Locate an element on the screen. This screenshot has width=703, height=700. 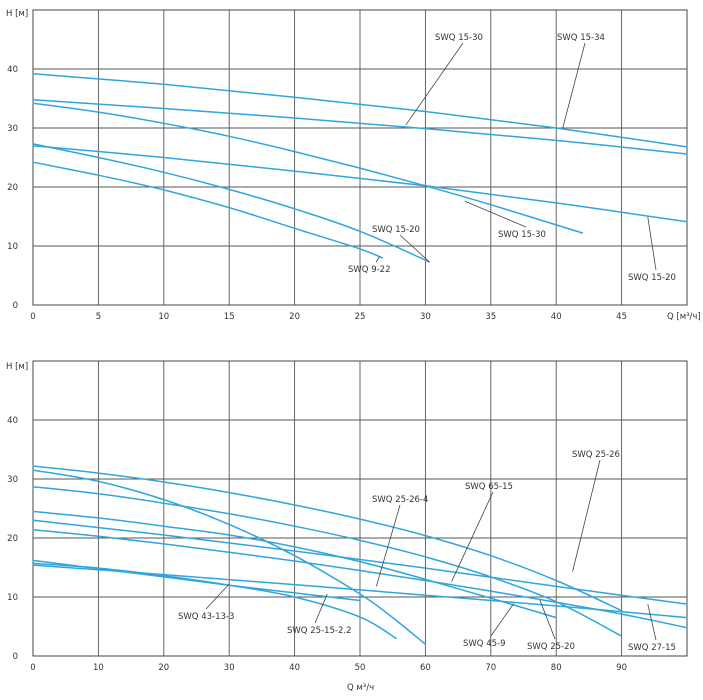
curve-label: SWQ 45-9 is located at coordinates (484, 644).